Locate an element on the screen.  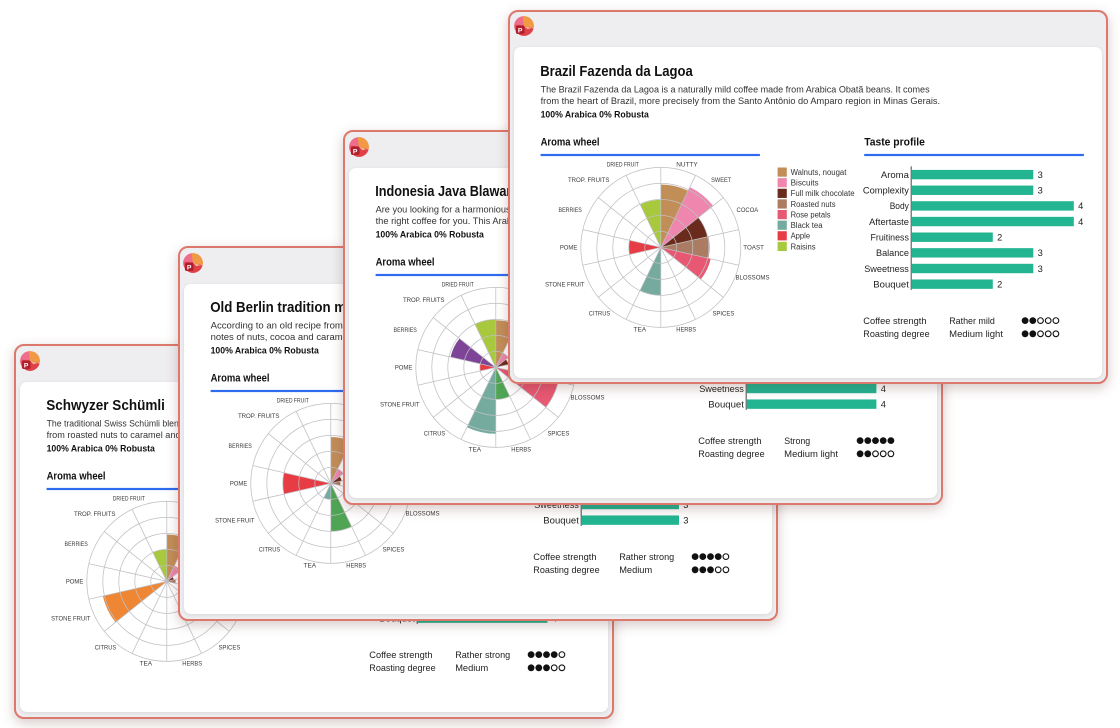
svg-text: Medium is located at coordinates (635, 570).